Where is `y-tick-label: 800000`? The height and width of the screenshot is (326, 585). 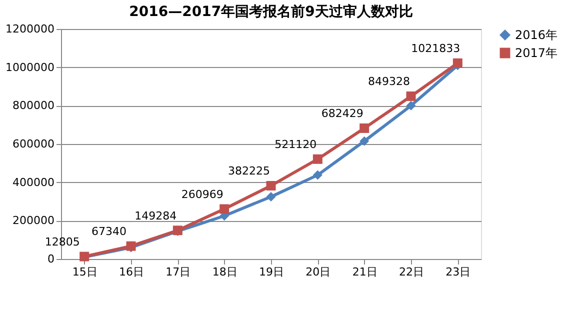 y-tick-label: 800000 is located at coordinates (33, 105).